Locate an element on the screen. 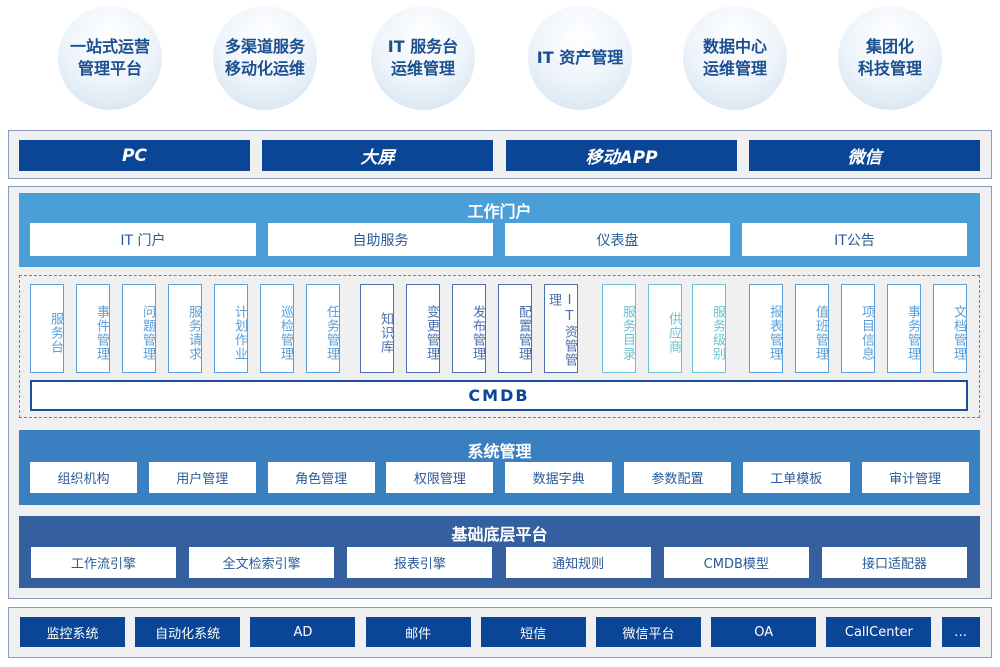 Image resolution: width=1000 pixels, height=667 pixels. portal-title: 工作门户 is located at coordinates (499, 211).